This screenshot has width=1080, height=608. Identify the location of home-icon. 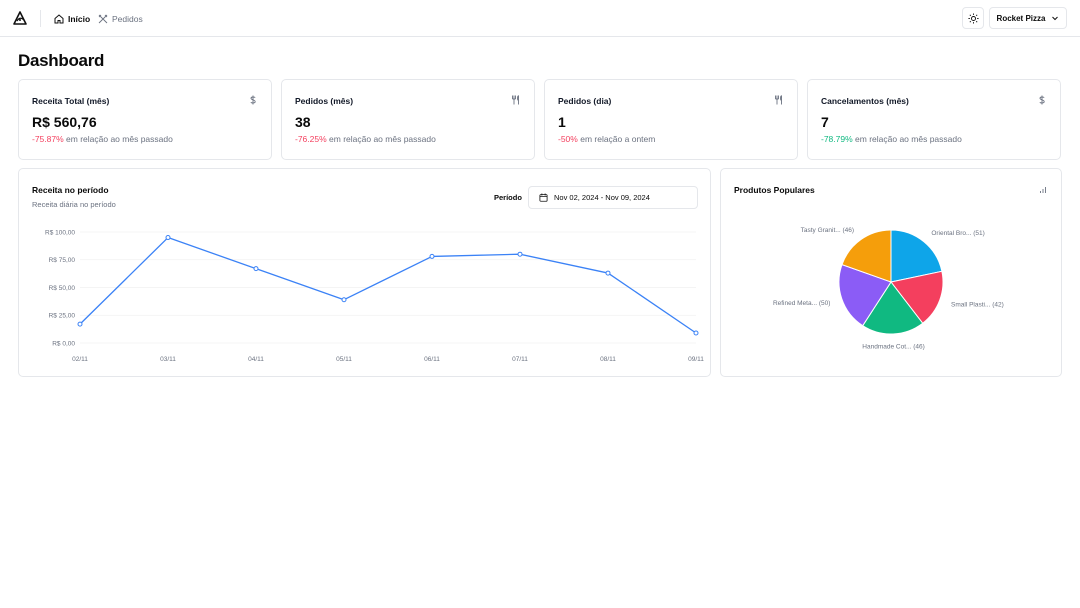
(59, 19).